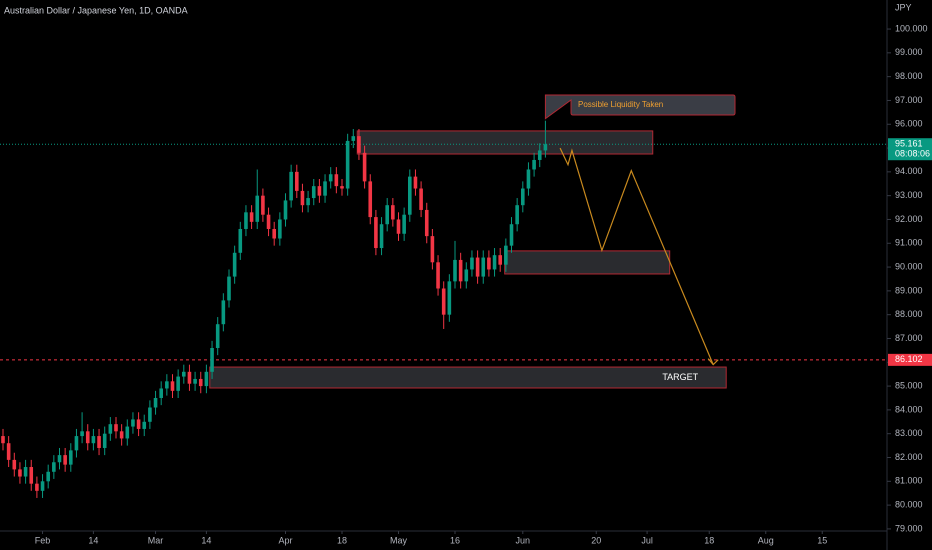 The image size is (932, 550). What do you see at coordinates (620, 104) in the screenshot?
I see `callout-text: Possible Liquidity Taken` at bounding box center [620, 104].